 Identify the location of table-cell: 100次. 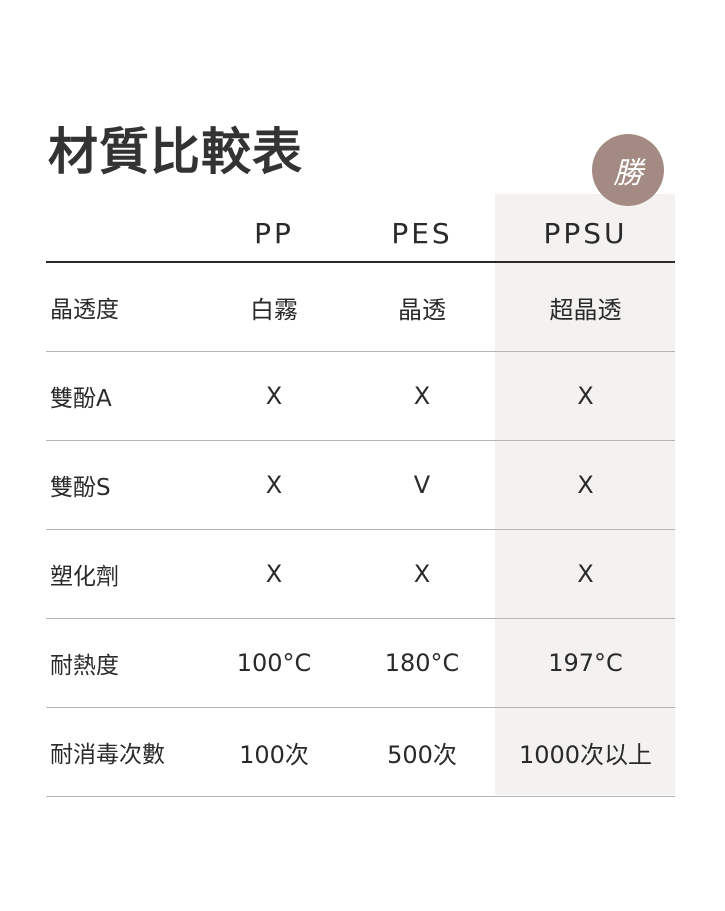
(274, 754).